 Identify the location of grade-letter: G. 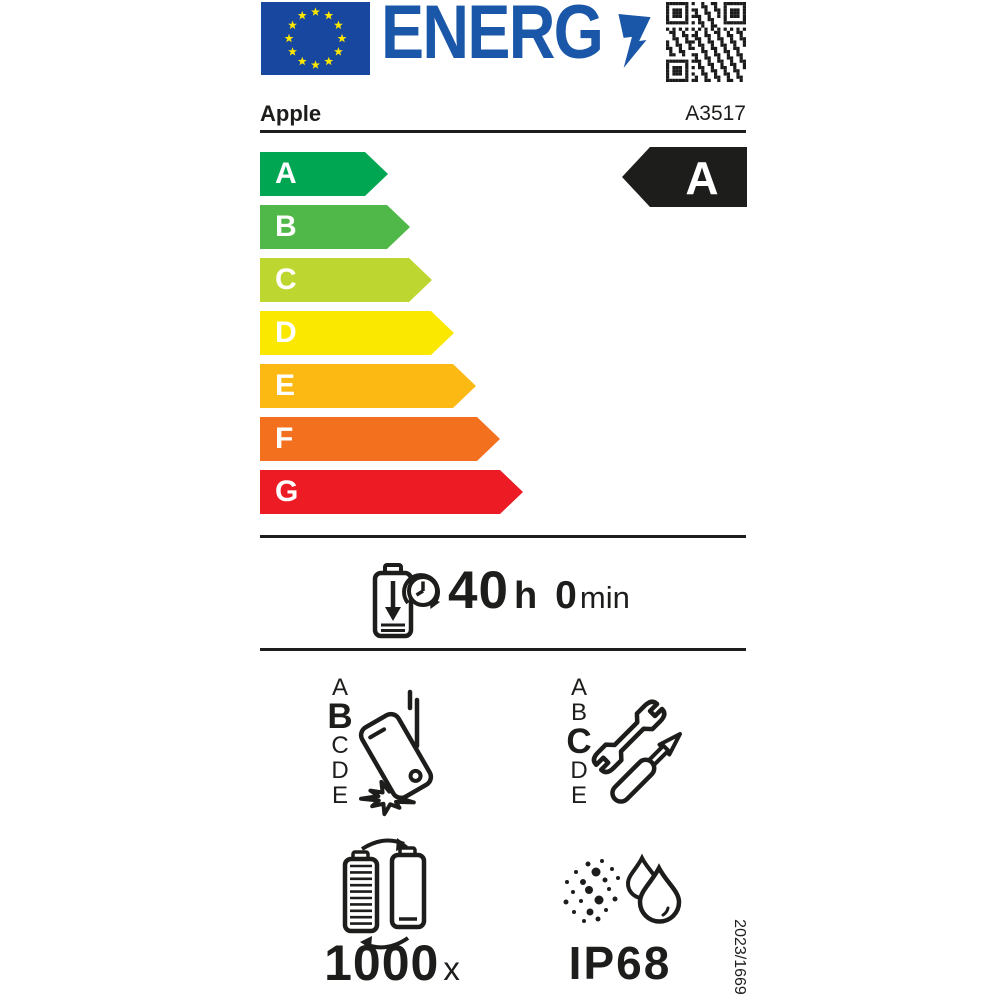
(287, 491).